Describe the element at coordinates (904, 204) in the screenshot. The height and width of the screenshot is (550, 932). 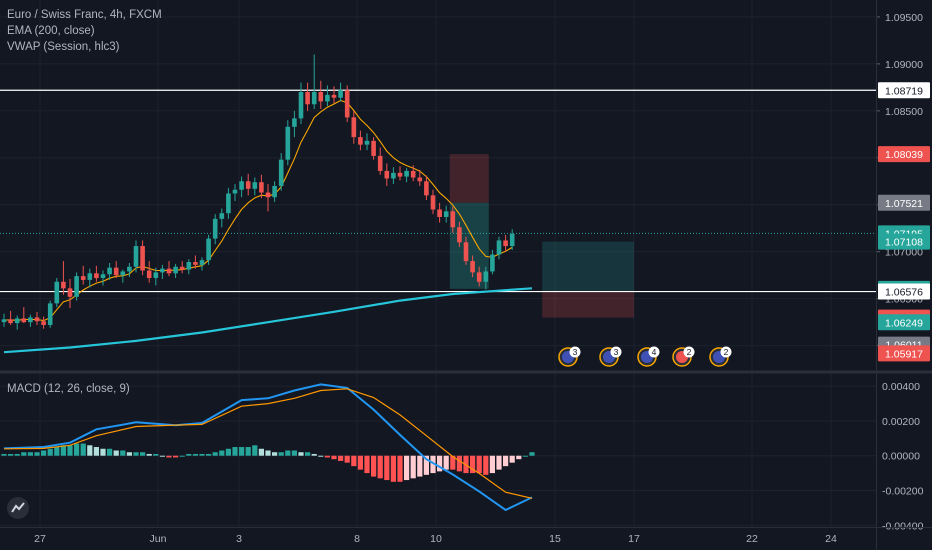
I see `price-label-text: 1.07521` at that location.